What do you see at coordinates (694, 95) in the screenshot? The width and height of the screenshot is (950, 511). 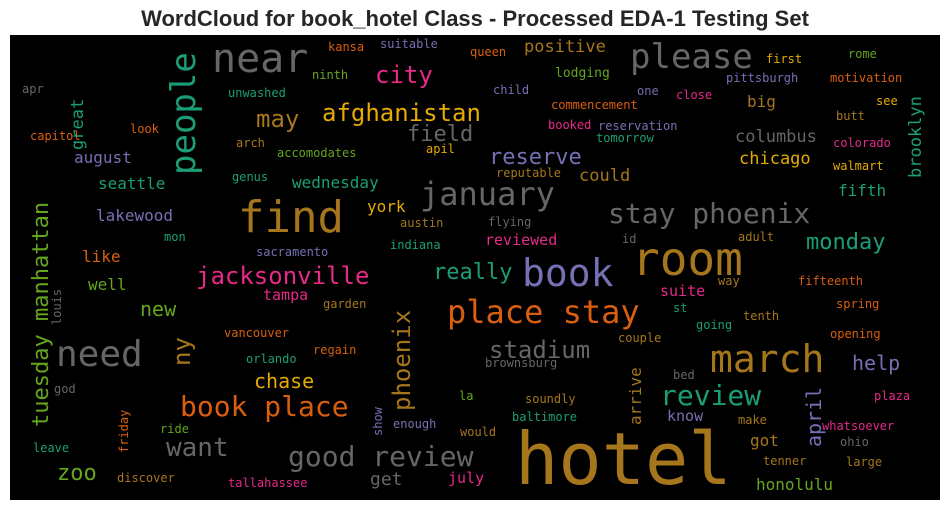 I see `word-close: close` at bounding box center [694, 95].